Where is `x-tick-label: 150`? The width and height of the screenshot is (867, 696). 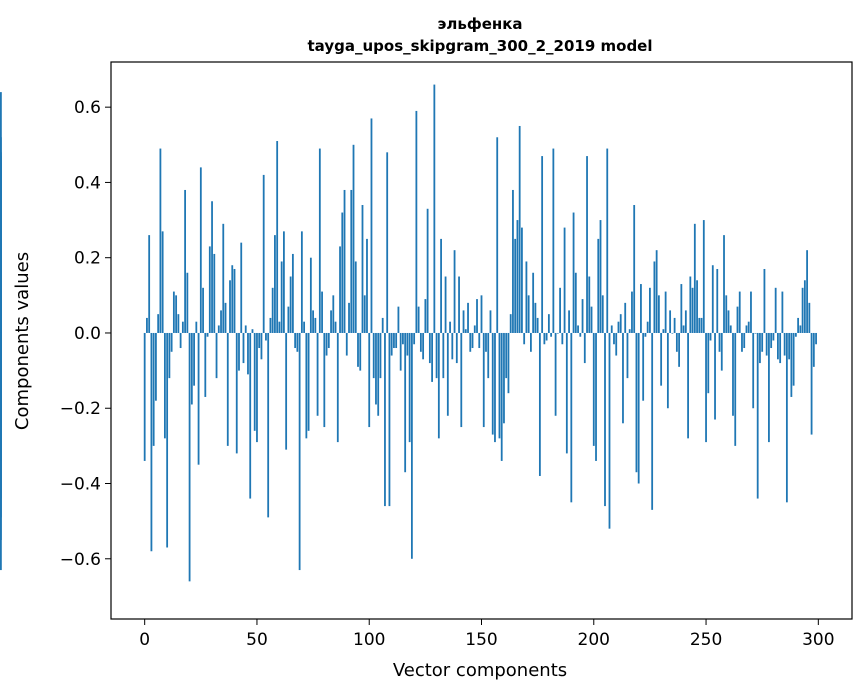 x-tick-label: 150 is located at coordinates (481, 640).